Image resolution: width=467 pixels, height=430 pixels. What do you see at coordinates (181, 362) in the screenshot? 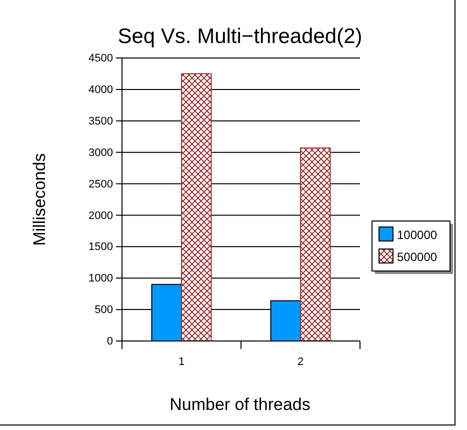
I see `x-tick-label: 1` at bounding box center [181, 362].